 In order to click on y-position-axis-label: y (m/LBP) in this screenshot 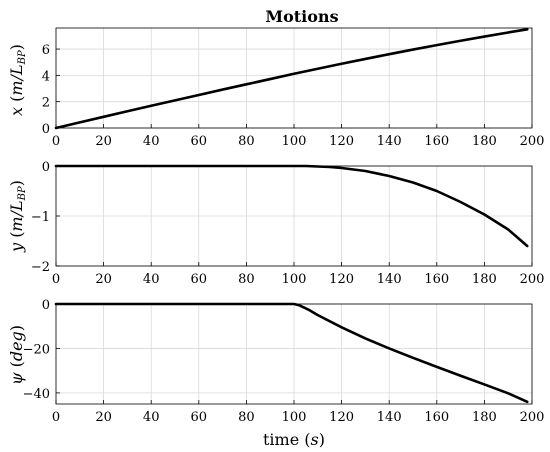, I will do `click(17, 216)`.